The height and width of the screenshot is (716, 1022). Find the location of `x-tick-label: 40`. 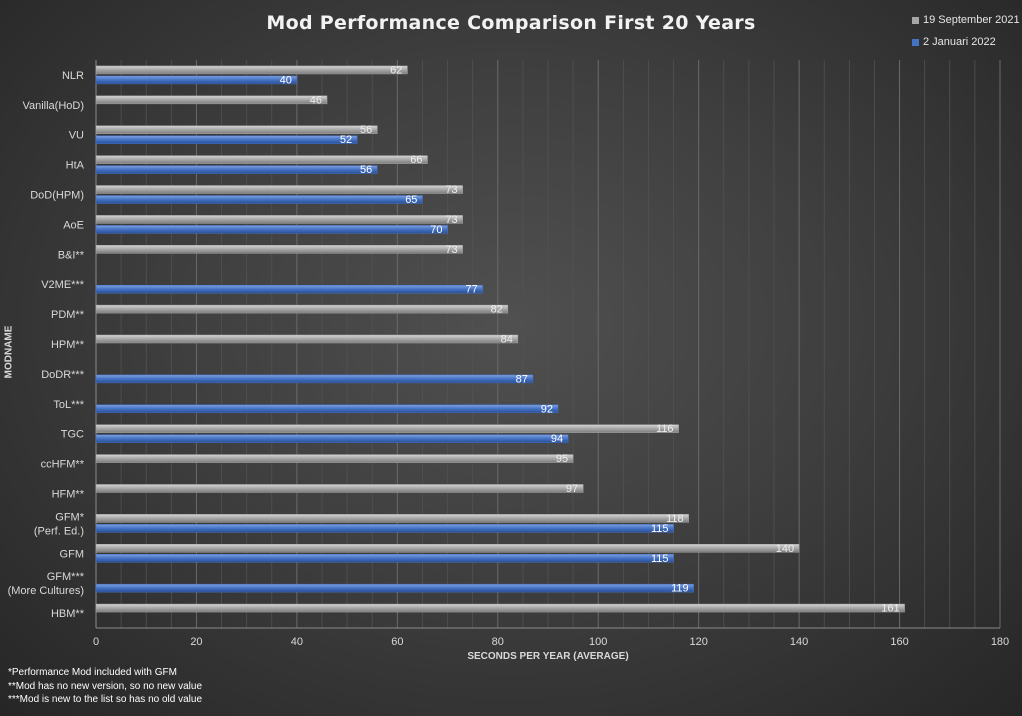

x-tick-label: 40 is located at coordinates (297, 642).